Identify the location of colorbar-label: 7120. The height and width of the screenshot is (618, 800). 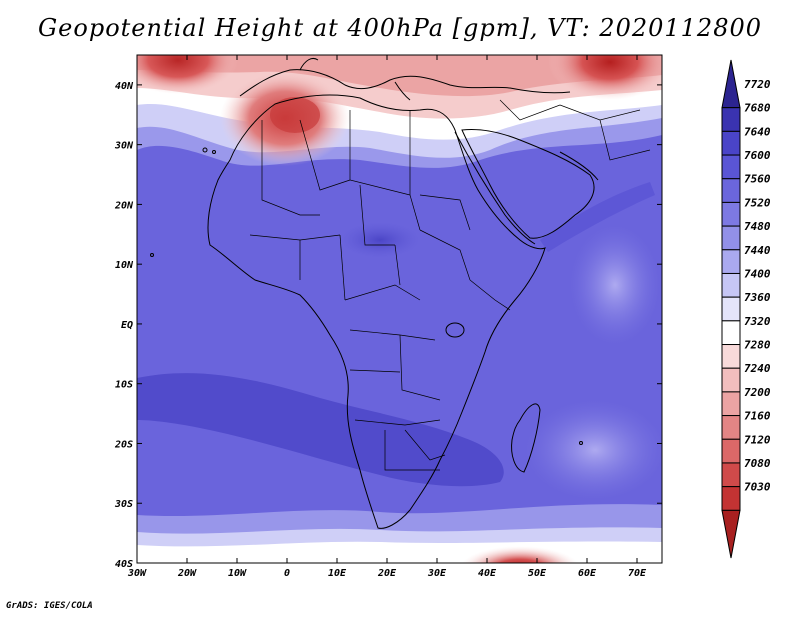
(757, 439).